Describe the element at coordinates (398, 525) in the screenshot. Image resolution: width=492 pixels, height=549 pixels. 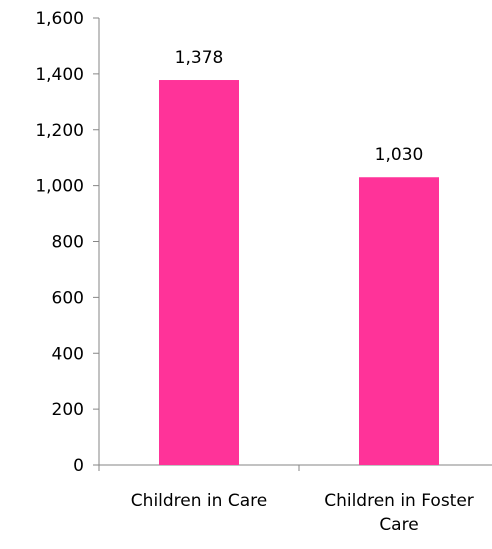
I see `x-category-label-line: Care` at that location.